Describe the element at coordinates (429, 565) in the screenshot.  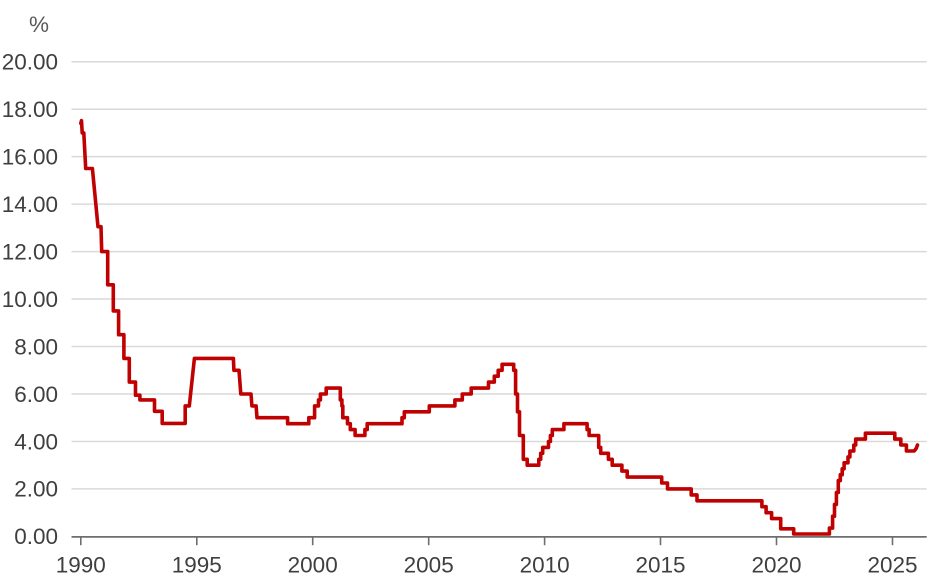
I see `svg-text: 2005` at that location.